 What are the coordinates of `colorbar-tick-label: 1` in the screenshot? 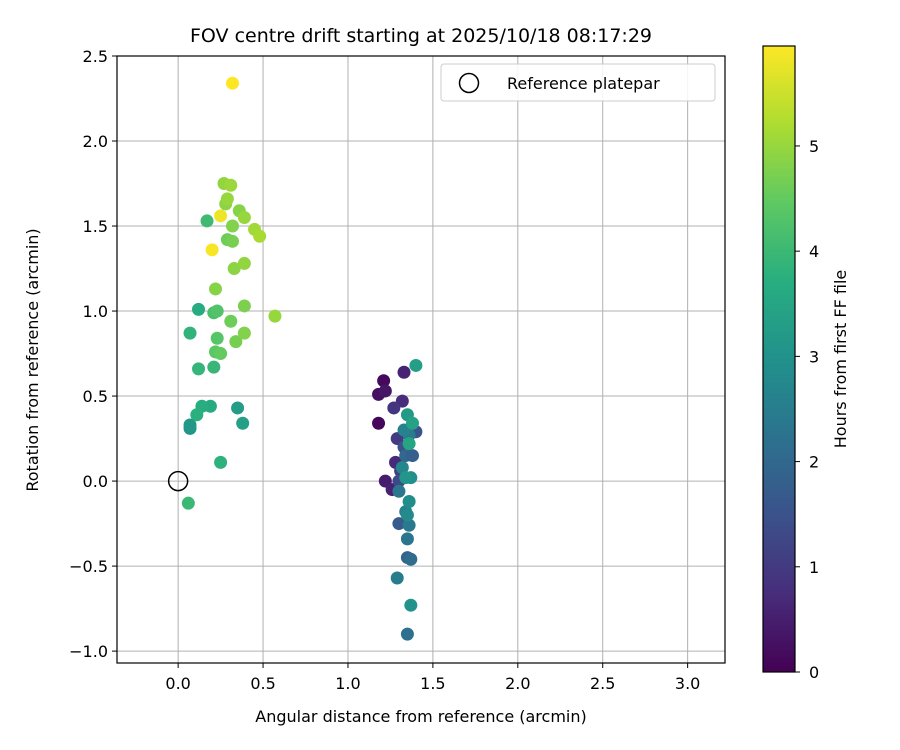 It's located at (814, 567).